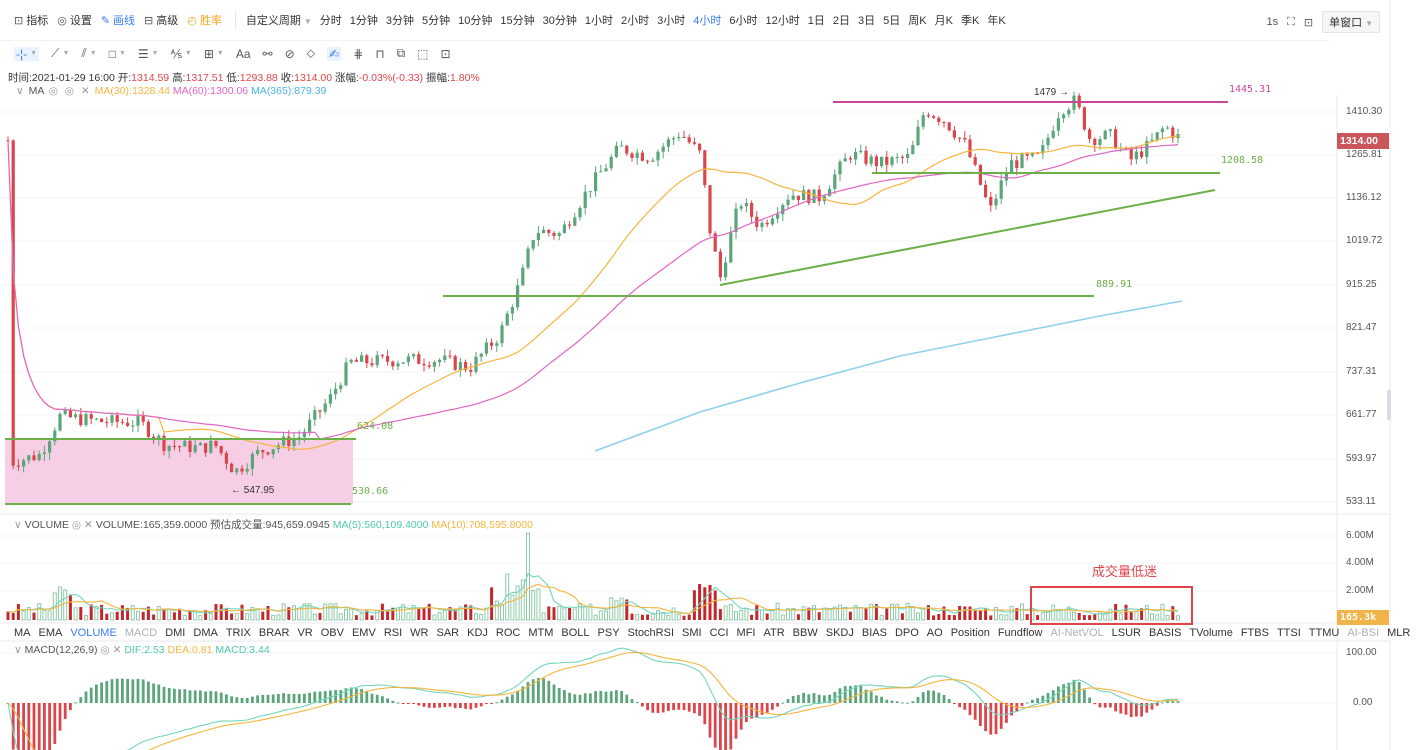 This screenshot has height=750, width=1424. Describe the element at coordinates (436, 21) in the screenshot. I see `period-4: 5分钟` at that location.